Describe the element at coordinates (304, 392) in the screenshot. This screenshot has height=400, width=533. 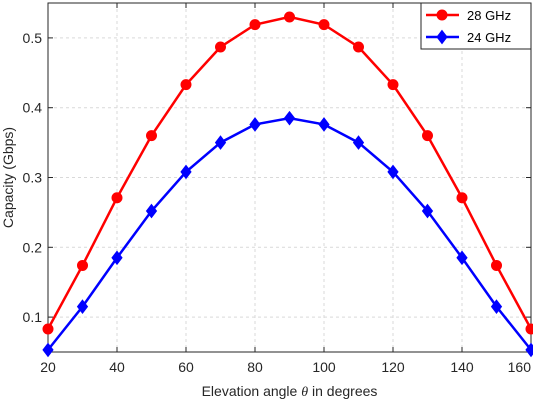
I see `x-axis-title-symbol: θ` at that location.